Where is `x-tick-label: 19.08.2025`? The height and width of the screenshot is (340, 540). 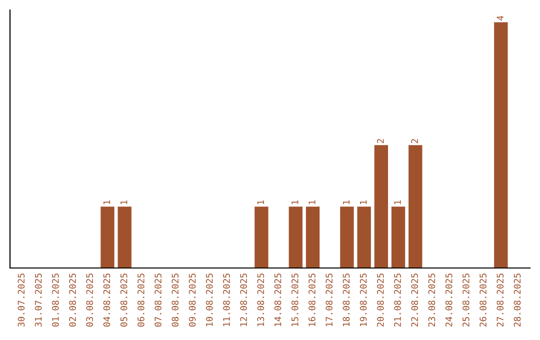 x-tick-label: 19.08.2025 is located at coordinates (363, 300).